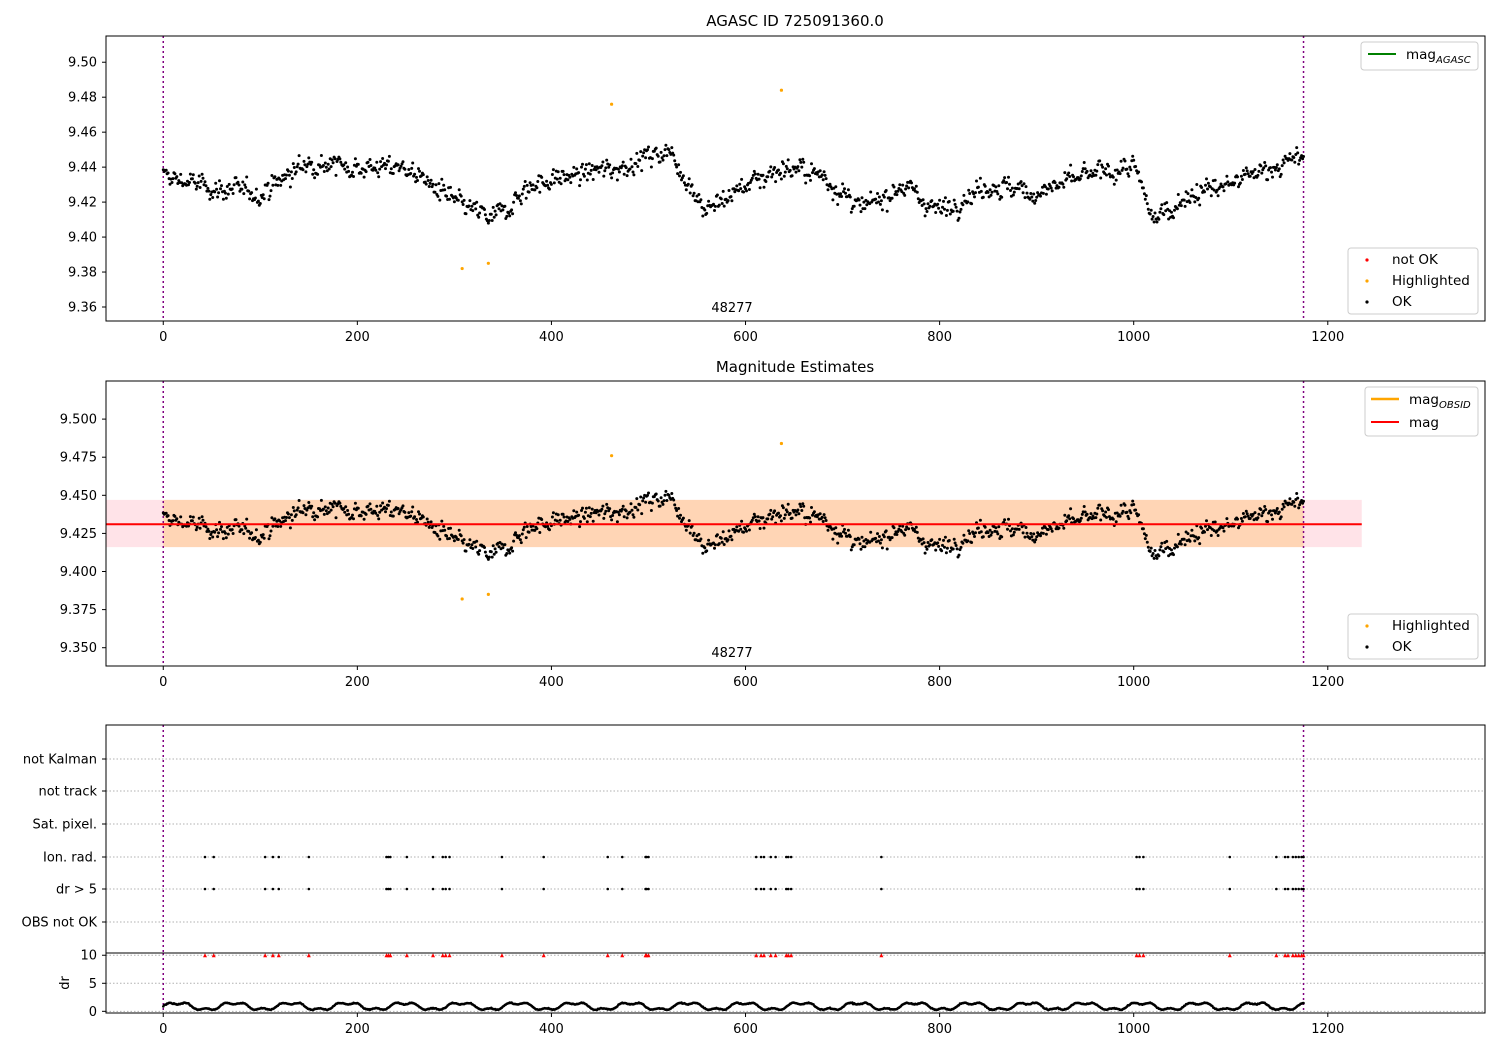 The image size is (1500, 1050). What do you see at coordinates (1419, 56) in the screenshot?
I see `legend-top-lines: magAGASC` at bounding box center [1419, 56].